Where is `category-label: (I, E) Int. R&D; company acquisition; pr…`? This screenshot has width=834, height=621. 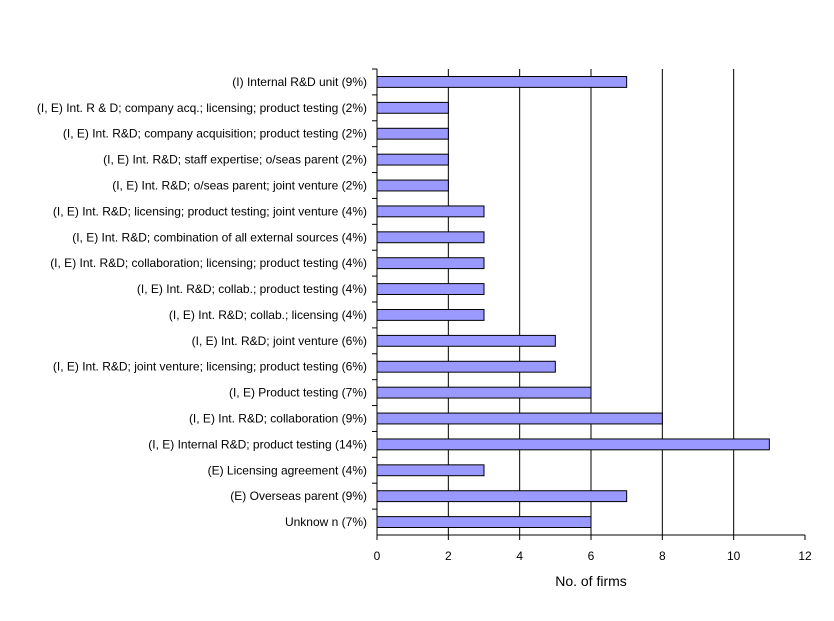
category-label: (I, E) Int. R&D; company acquisition; pr… is located at coordinates (215, 134).